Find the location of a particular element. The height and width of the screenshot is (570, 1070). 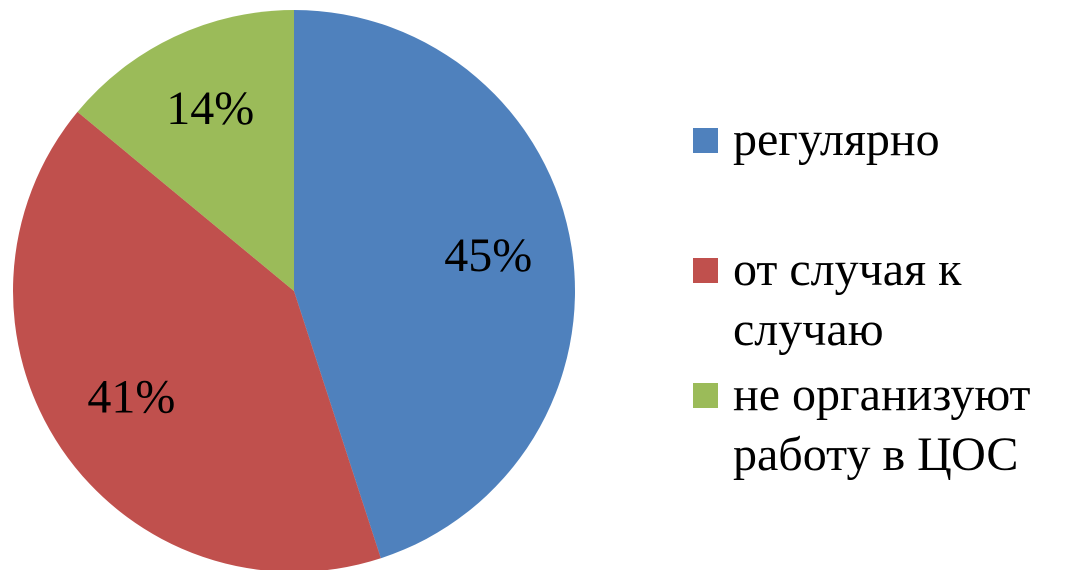

legend-entry: регулярно is located at coordinates (880, 140).